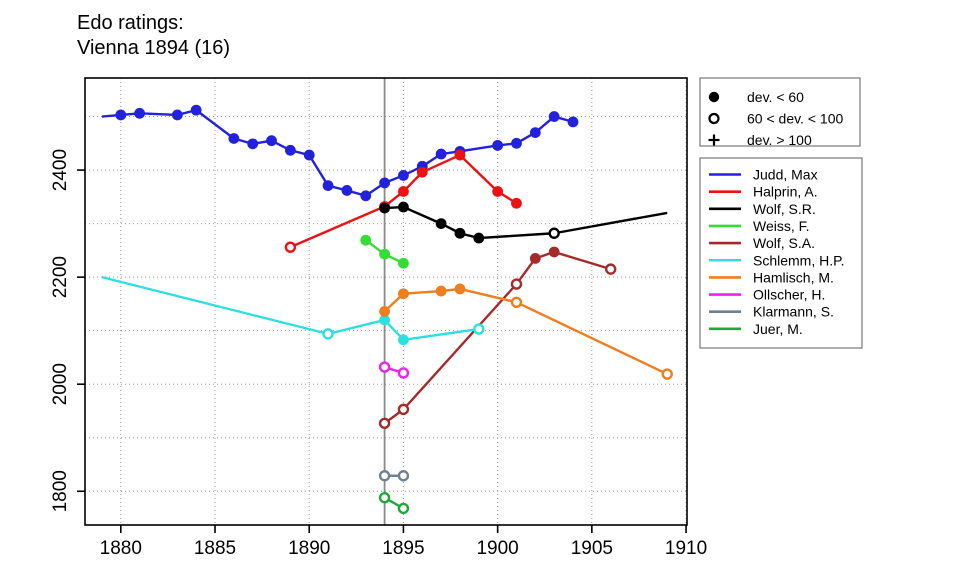 This screenshot has height=576, width=960. Describe the element at coordinates (394, 503) in the screenshot. I see `series-juer-m` at that location.